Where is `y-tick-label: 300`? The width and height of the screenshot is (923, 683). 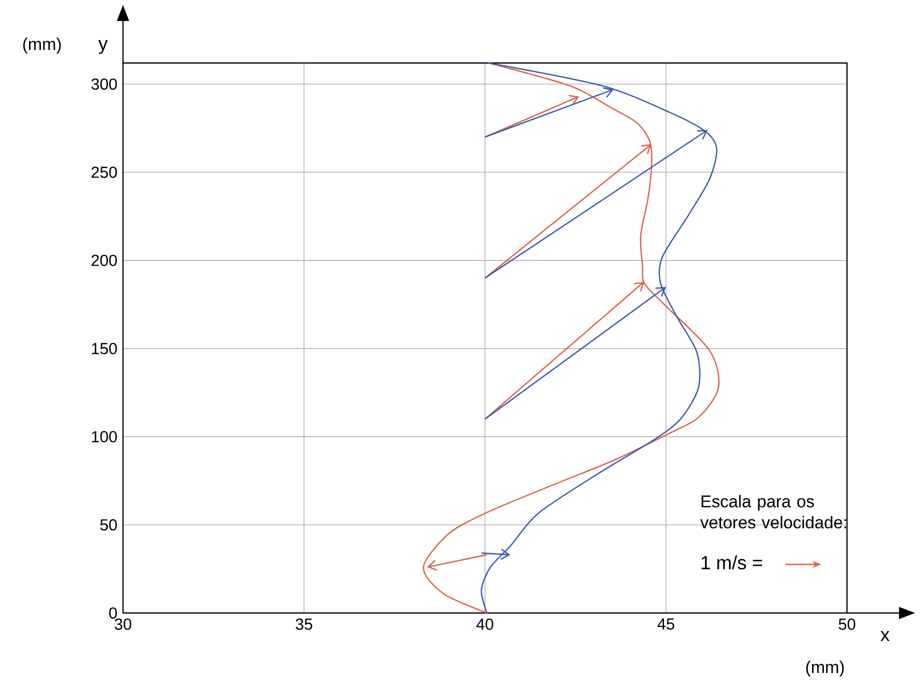
y-tick-label: 300 is located at coordinates (104, 84).